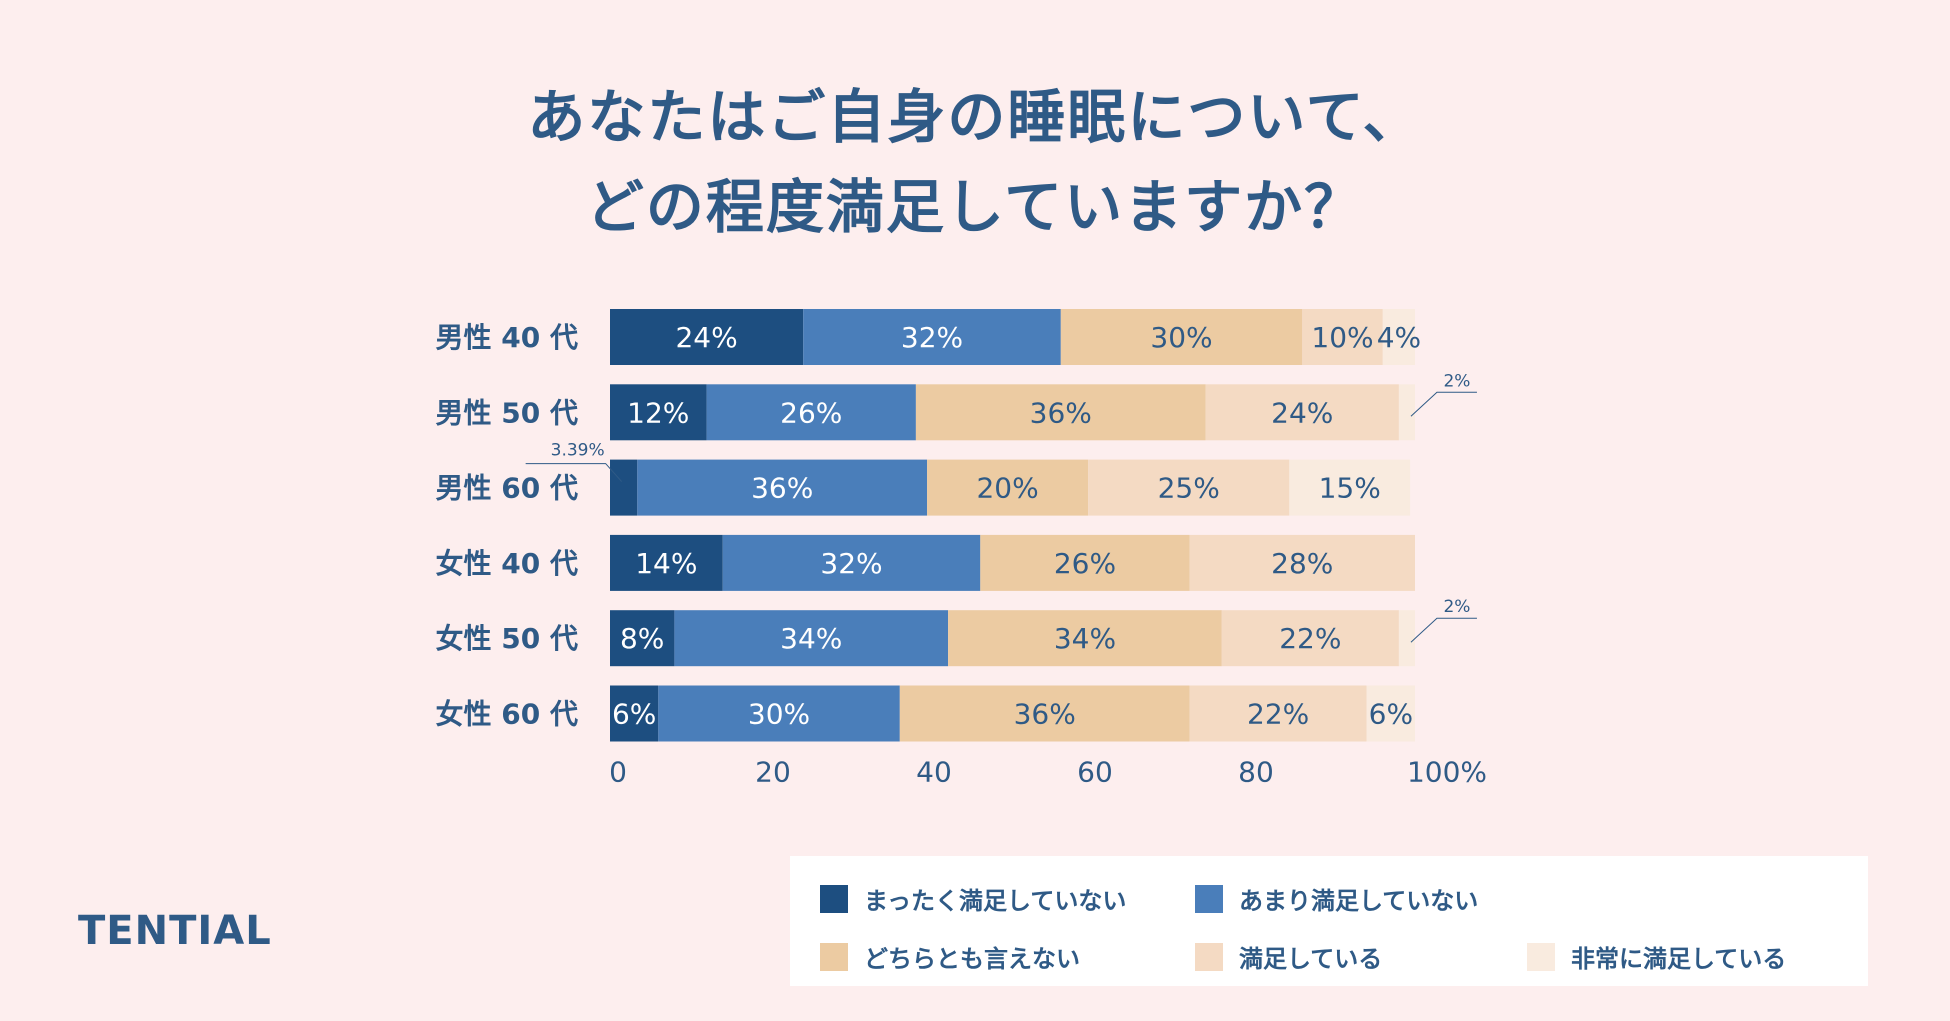  I want to click on data-label: 4%, so click(1399, 337).